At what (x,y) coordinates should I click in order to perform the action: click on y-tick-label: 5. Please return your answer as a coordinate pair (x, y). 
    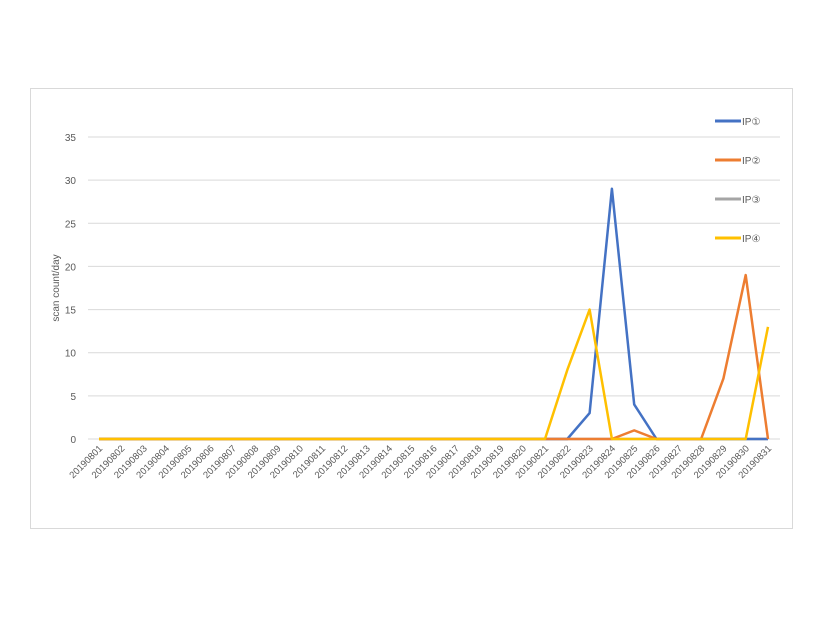
    Looking at the image, I should click on (73, 397).